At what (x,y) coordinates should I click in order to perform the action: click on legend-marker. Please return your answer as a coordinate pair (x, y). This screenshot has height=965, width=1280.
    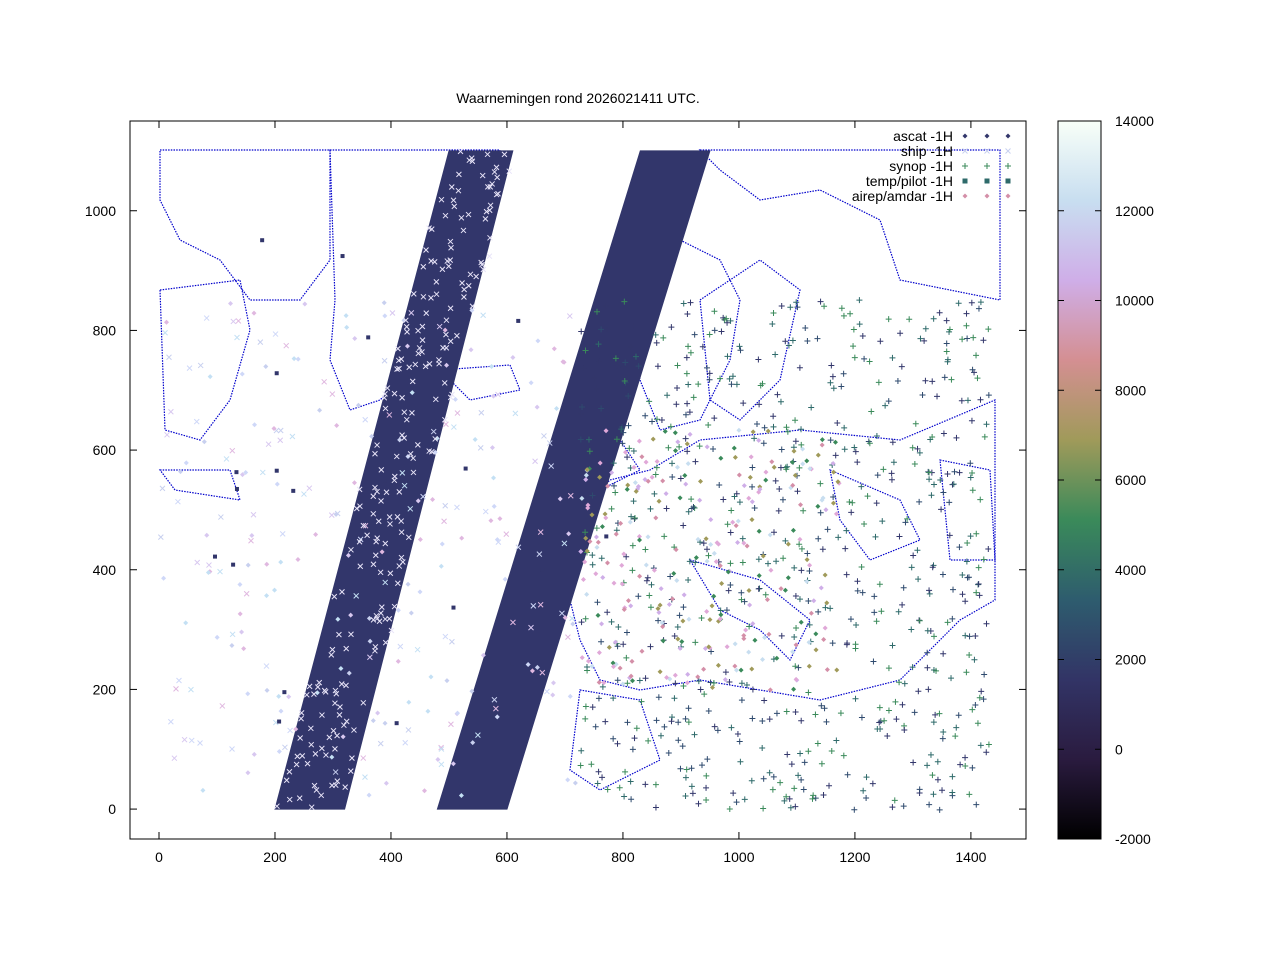
    Looking at the image, I should click on (987, 196).